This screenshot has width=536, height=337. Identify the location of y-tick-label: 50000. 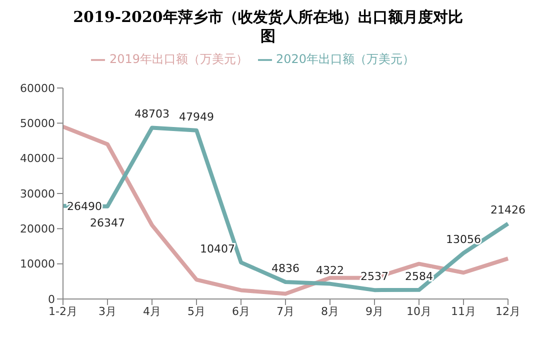
(37, 123).